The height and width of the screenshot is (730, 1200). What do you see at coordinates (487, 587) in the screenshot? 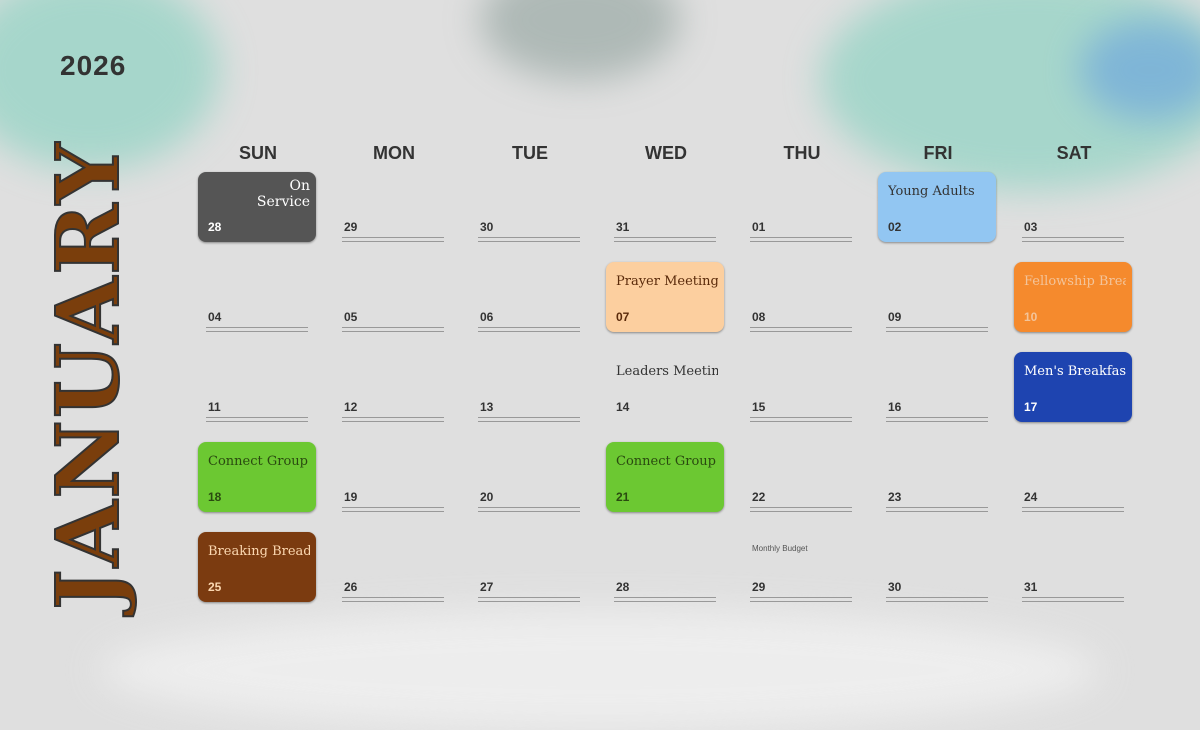
I see `day-number: 27` at bounding box center [487, 587].